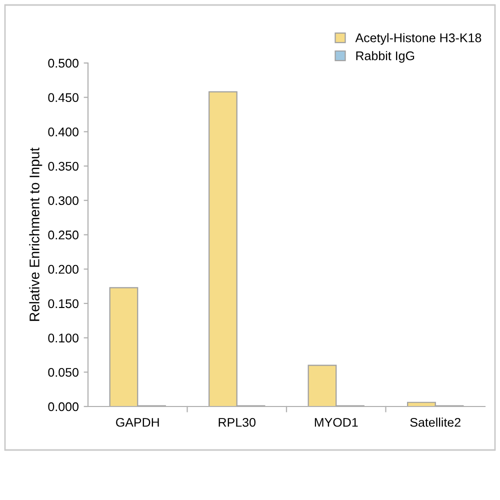  I want to click on y-tick-label: 0.350, so click(63, 166).